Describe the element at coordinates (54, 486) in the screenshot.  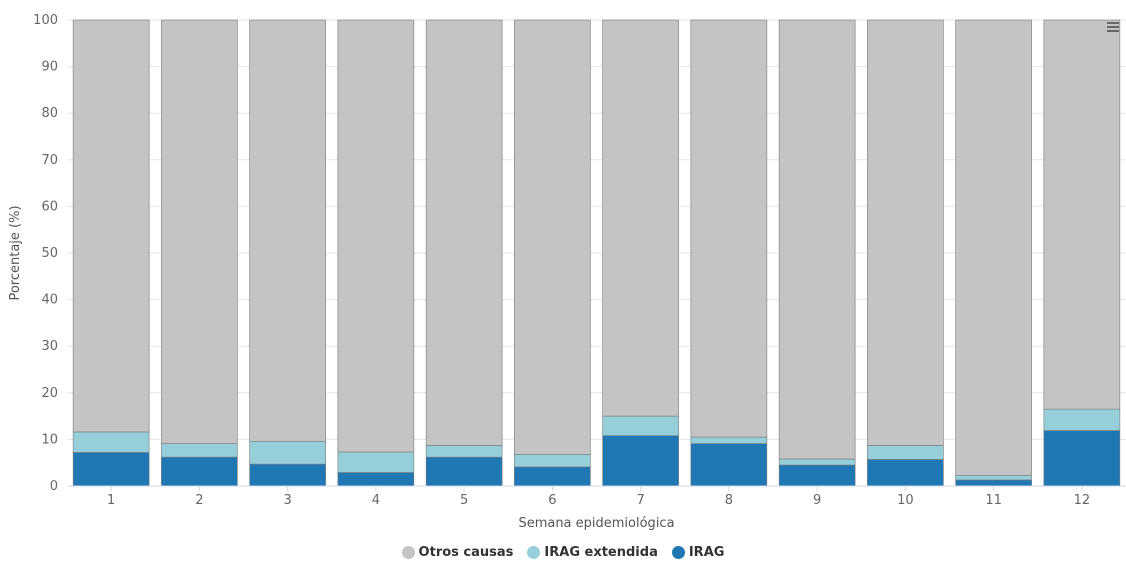
I see `y-tick-label: 0` at that location.